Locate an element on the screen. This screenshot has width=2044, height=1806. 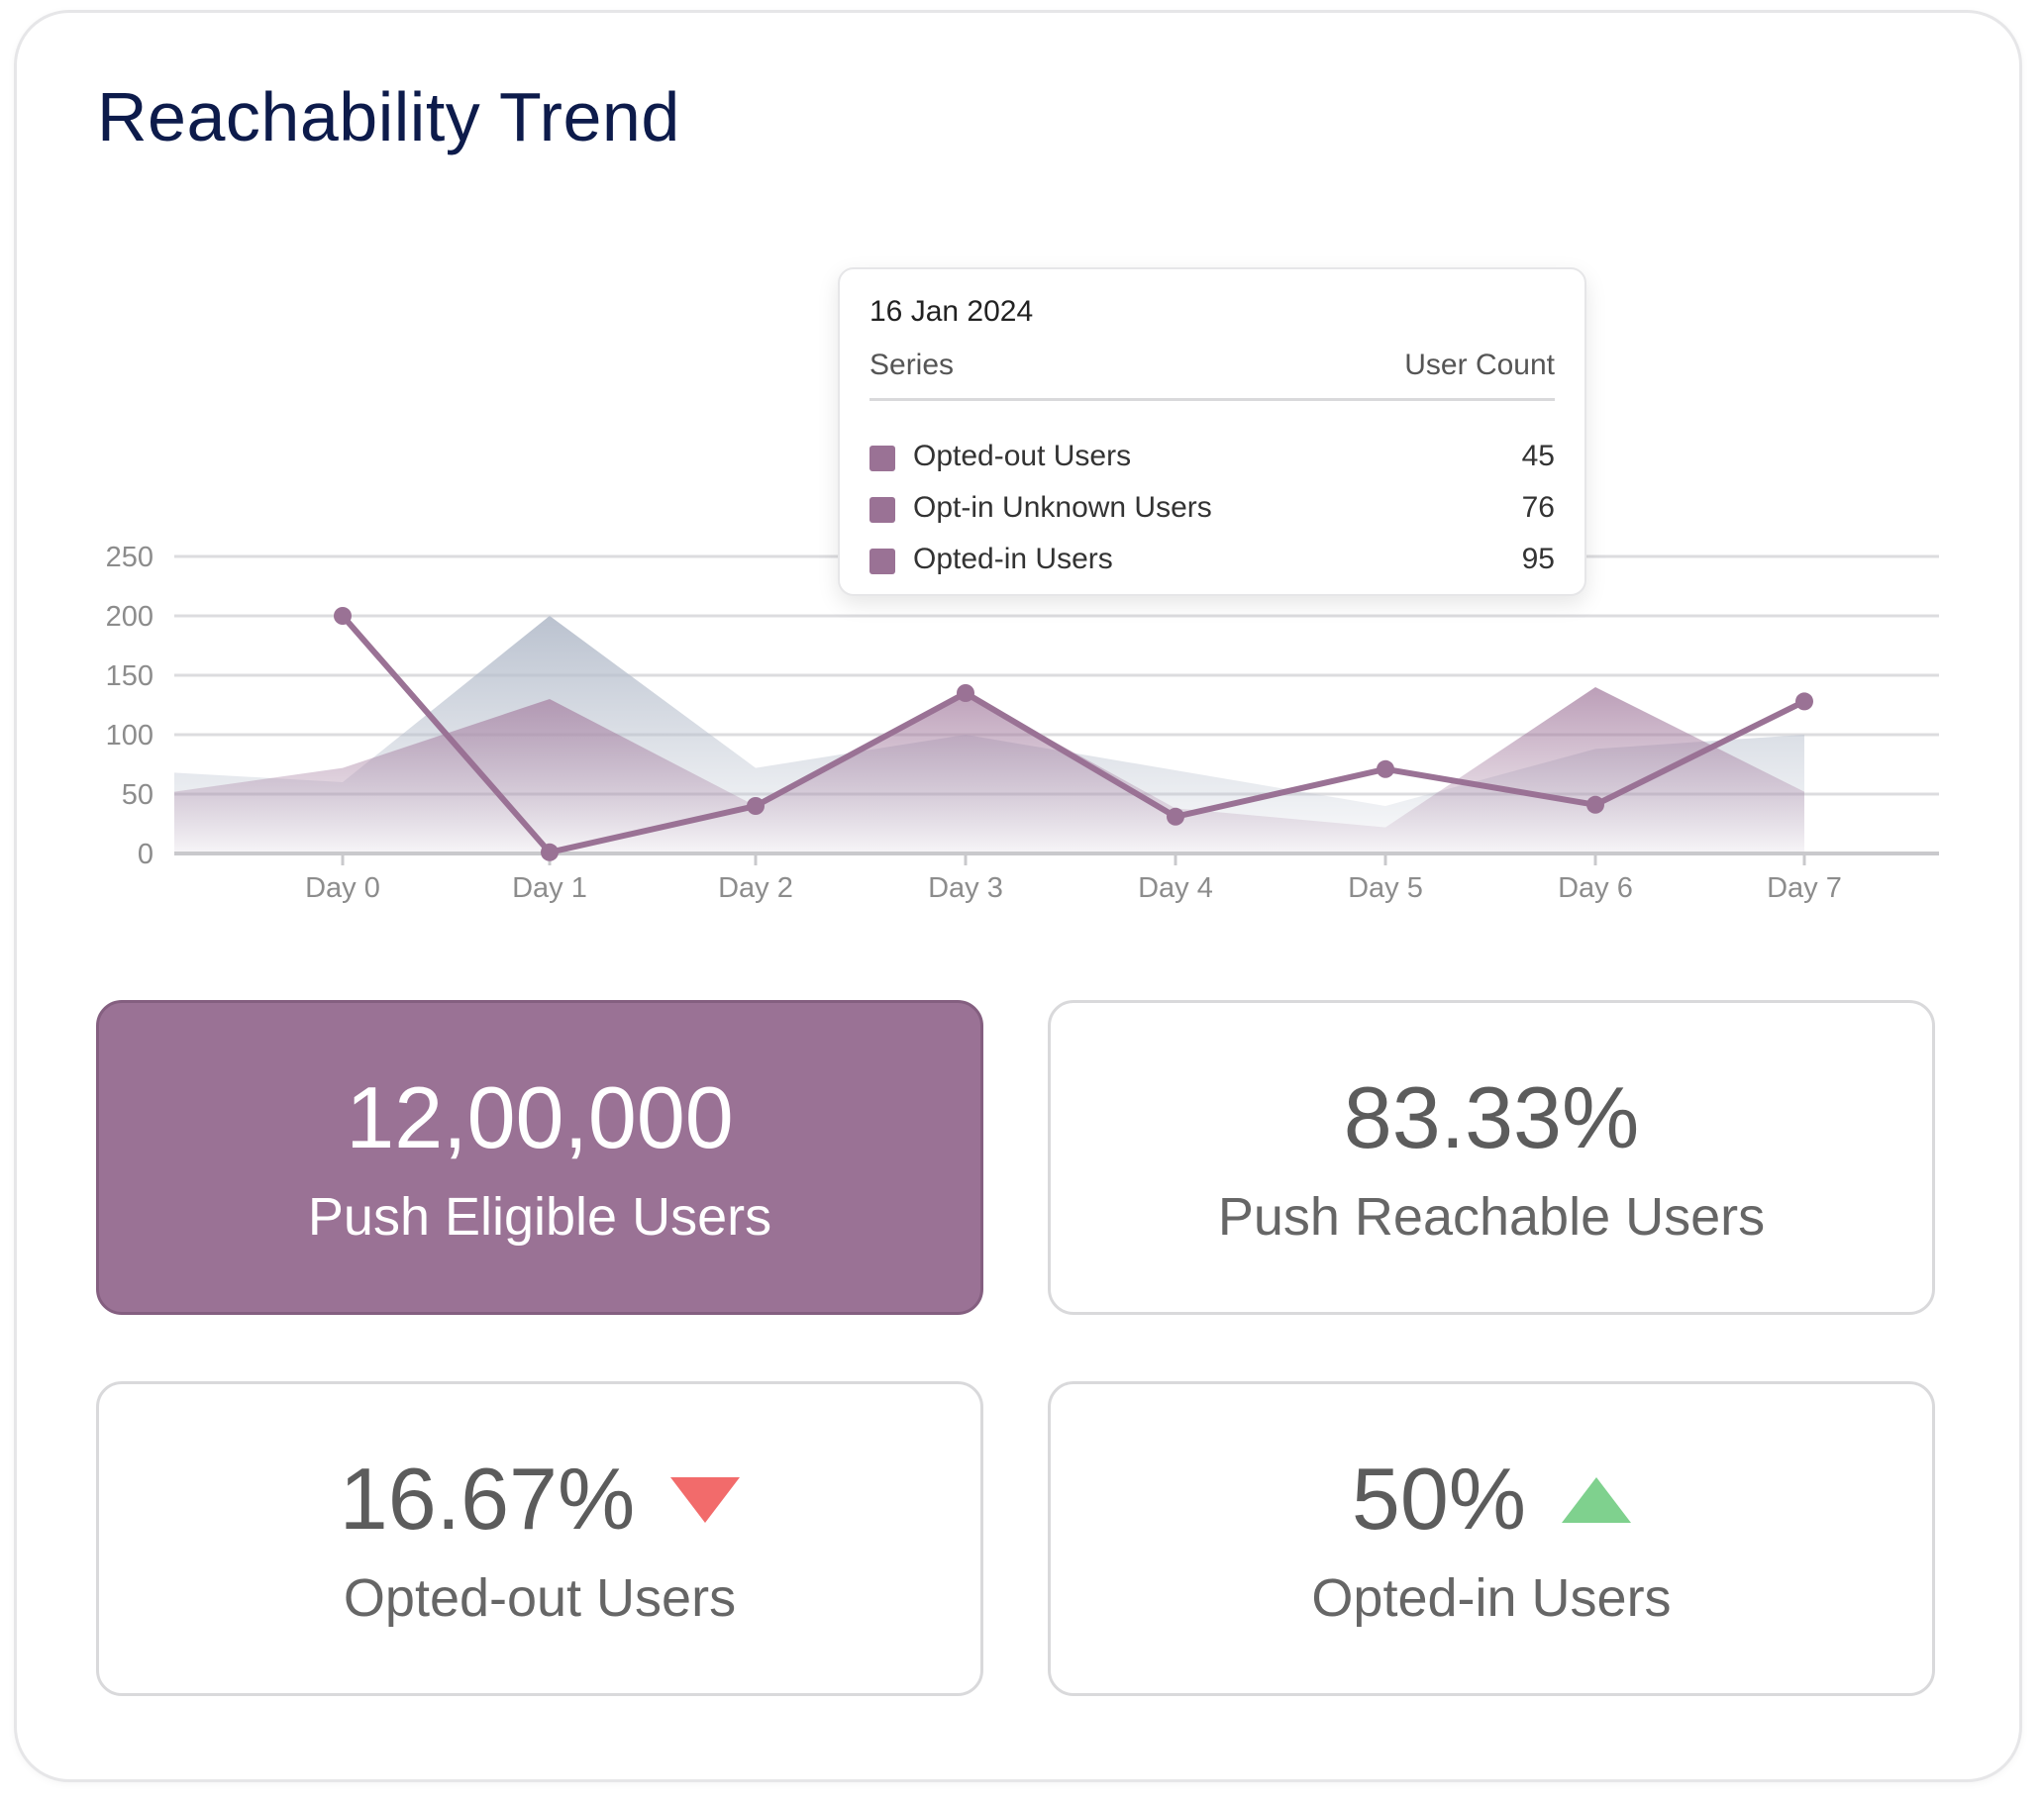
tooltip-date: 16 Jan 2024 is located at coordinates (951, 311).